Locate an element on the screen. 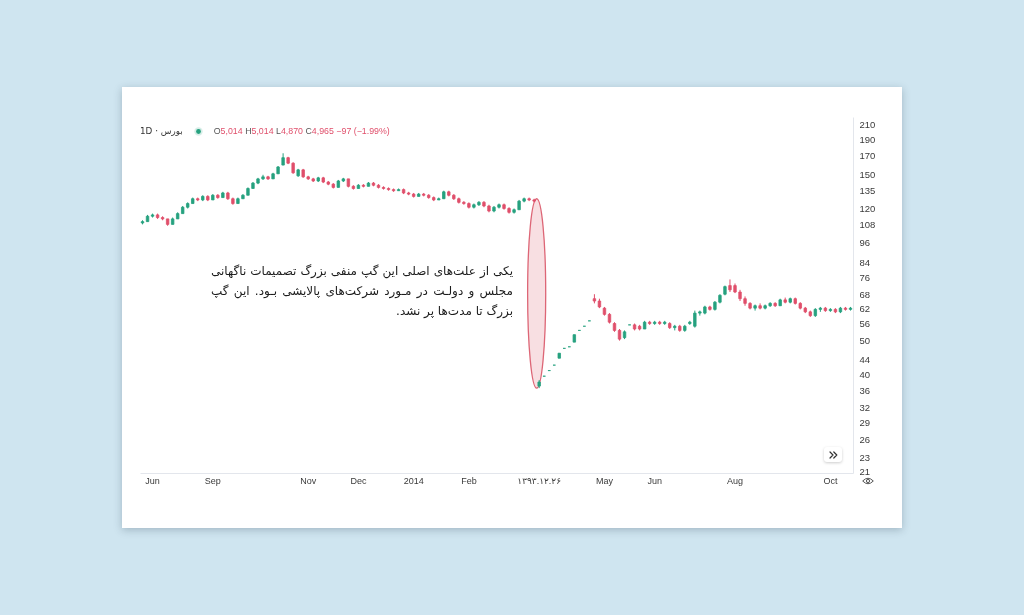 Image resolution: width=1024 pixels, height=615 pixels. y-tick-label: 84 is located at coordinates (865, 262).